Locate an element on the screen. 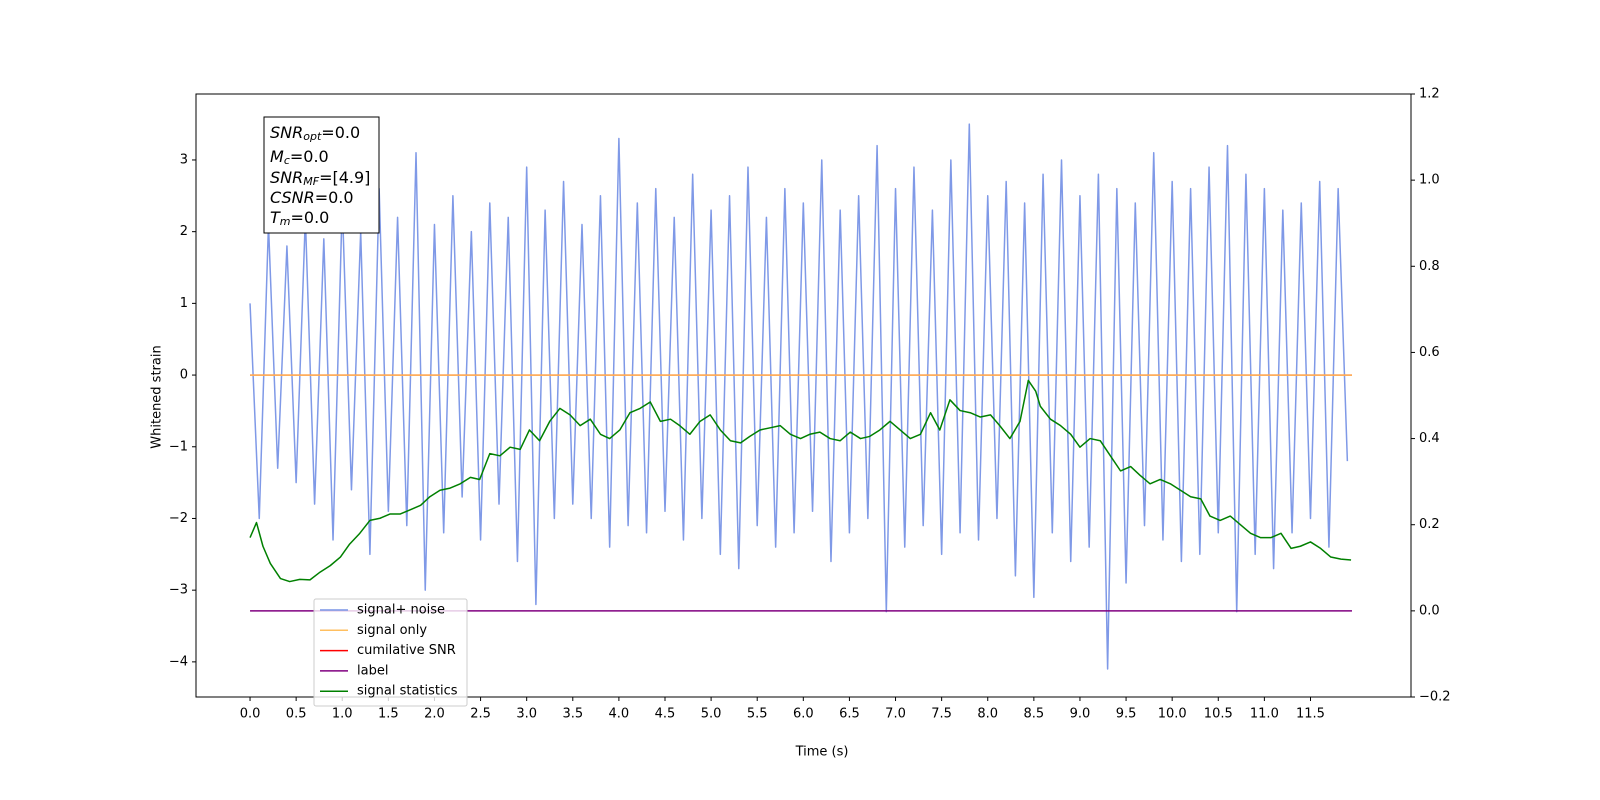  x-tick-label: 3.5 is located at coordinates (572, 714).